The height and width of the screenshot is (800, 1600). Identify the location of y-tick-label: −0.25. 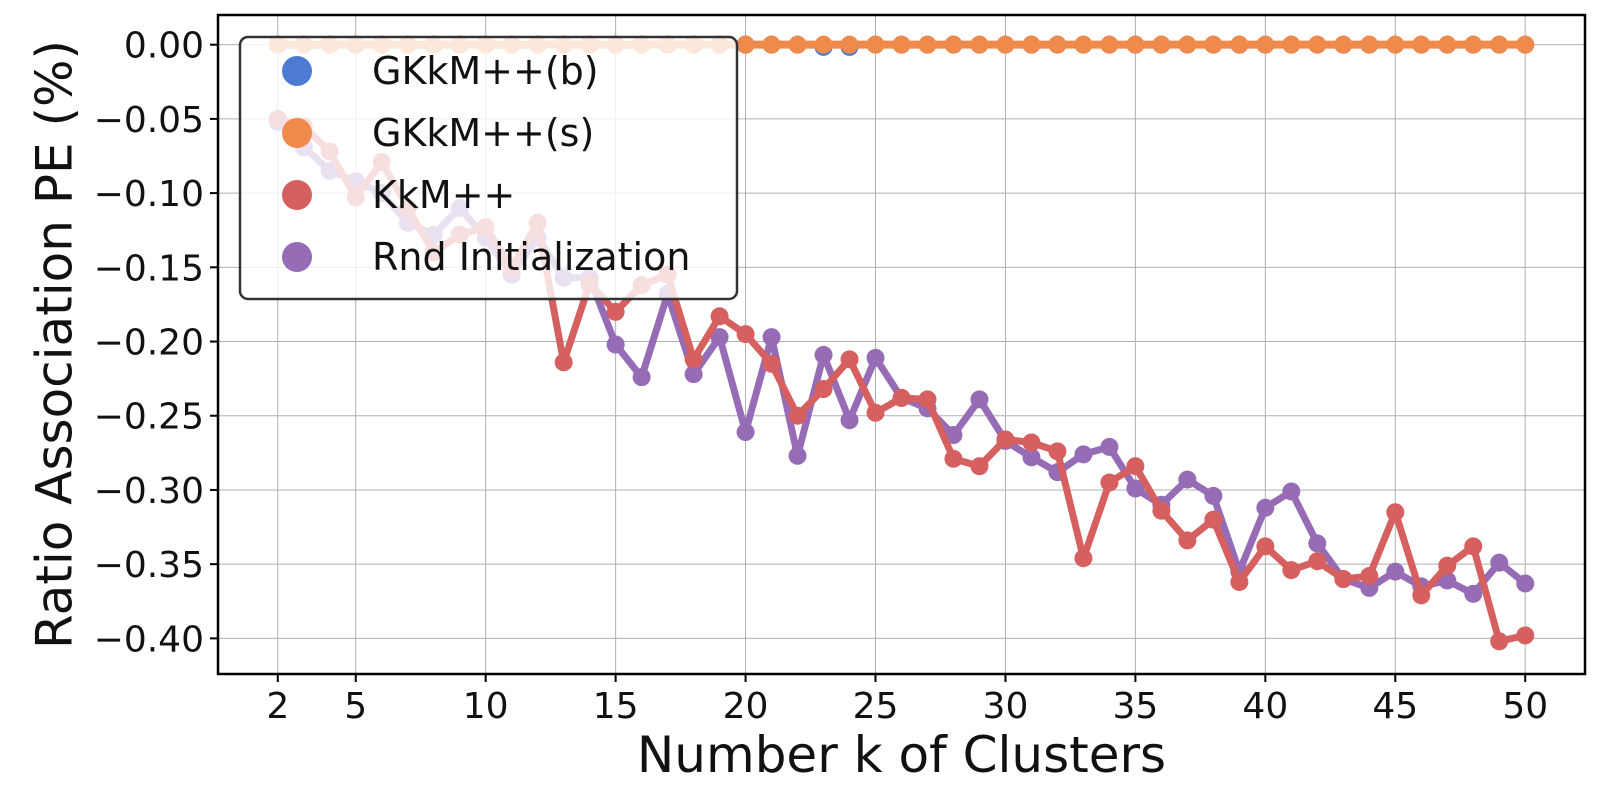
(149, 417).